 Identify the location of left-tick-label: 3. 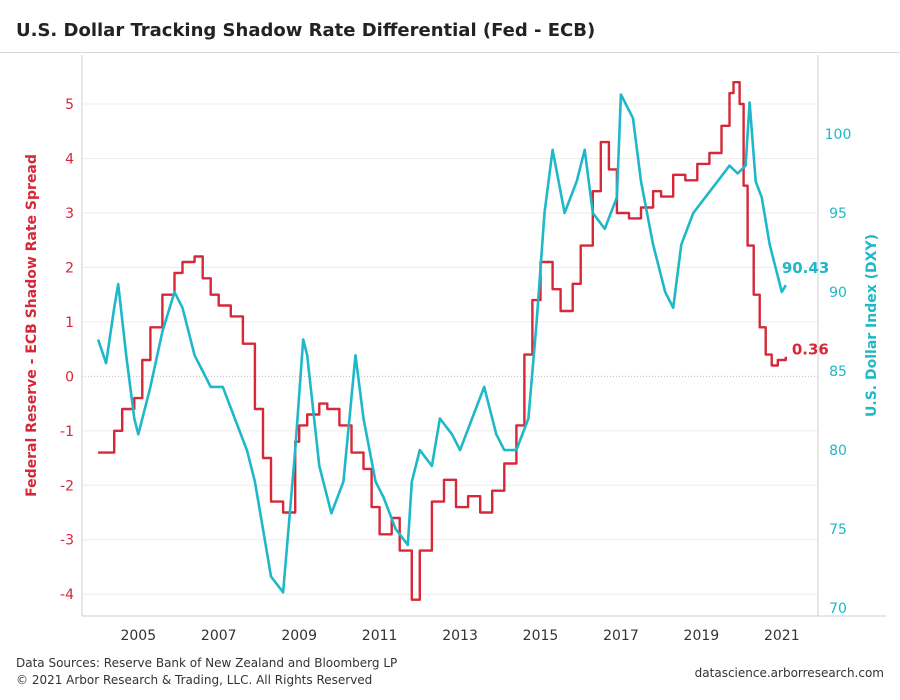
(69, 214).